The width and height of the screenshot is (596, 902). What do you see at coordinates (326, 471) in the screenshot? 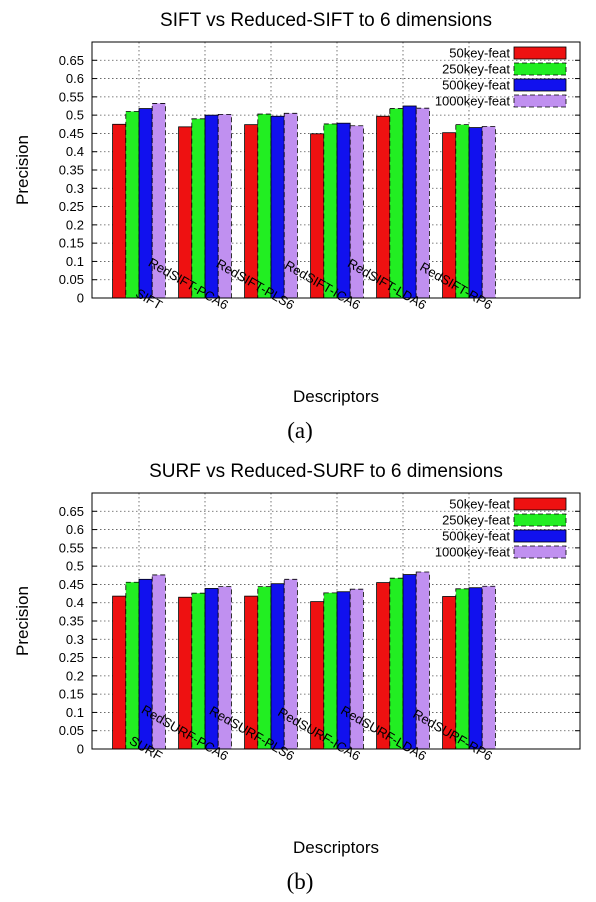
I see `chart-title: SURF vs Reduced-SURF to 6 dimensions` at bounding box center [326, 471].